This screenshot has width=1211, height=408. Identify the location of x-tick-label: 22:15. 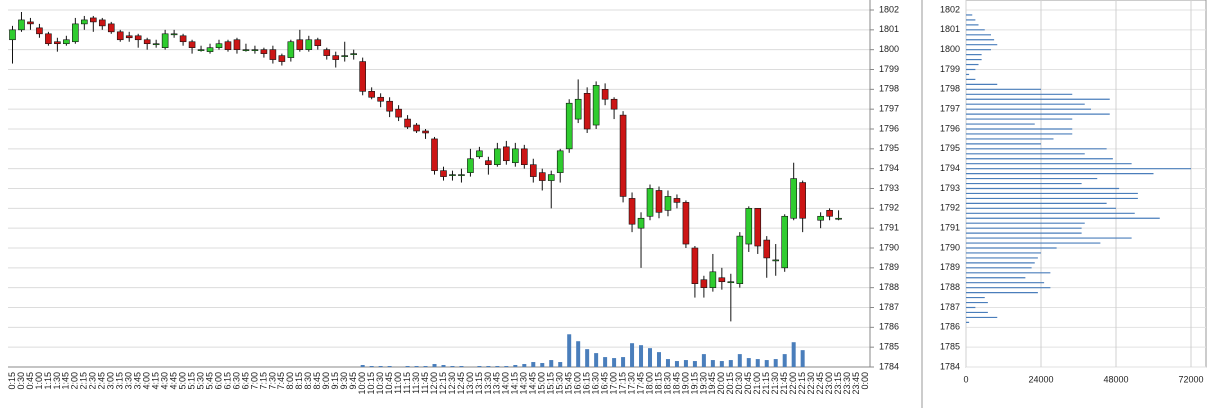
(802, 383).